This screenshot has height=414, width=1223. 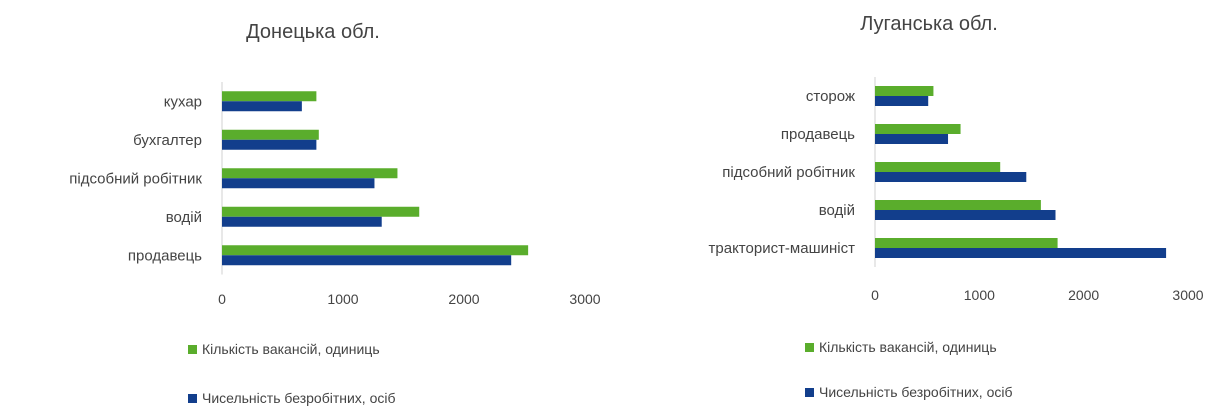 I want to click on chart-title: Луганська обл., so click(x=929, y=24).